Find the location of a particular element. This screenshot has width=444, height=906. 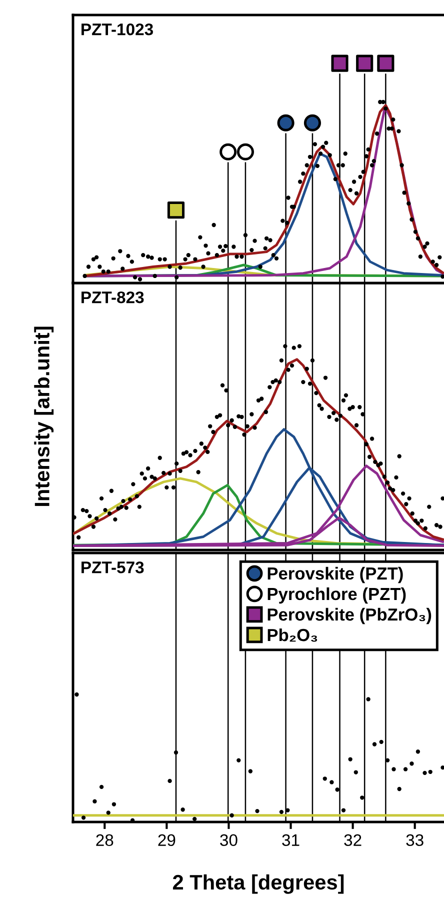

legend-label: Pb₂O₃ is located at coordinates (293, 635).